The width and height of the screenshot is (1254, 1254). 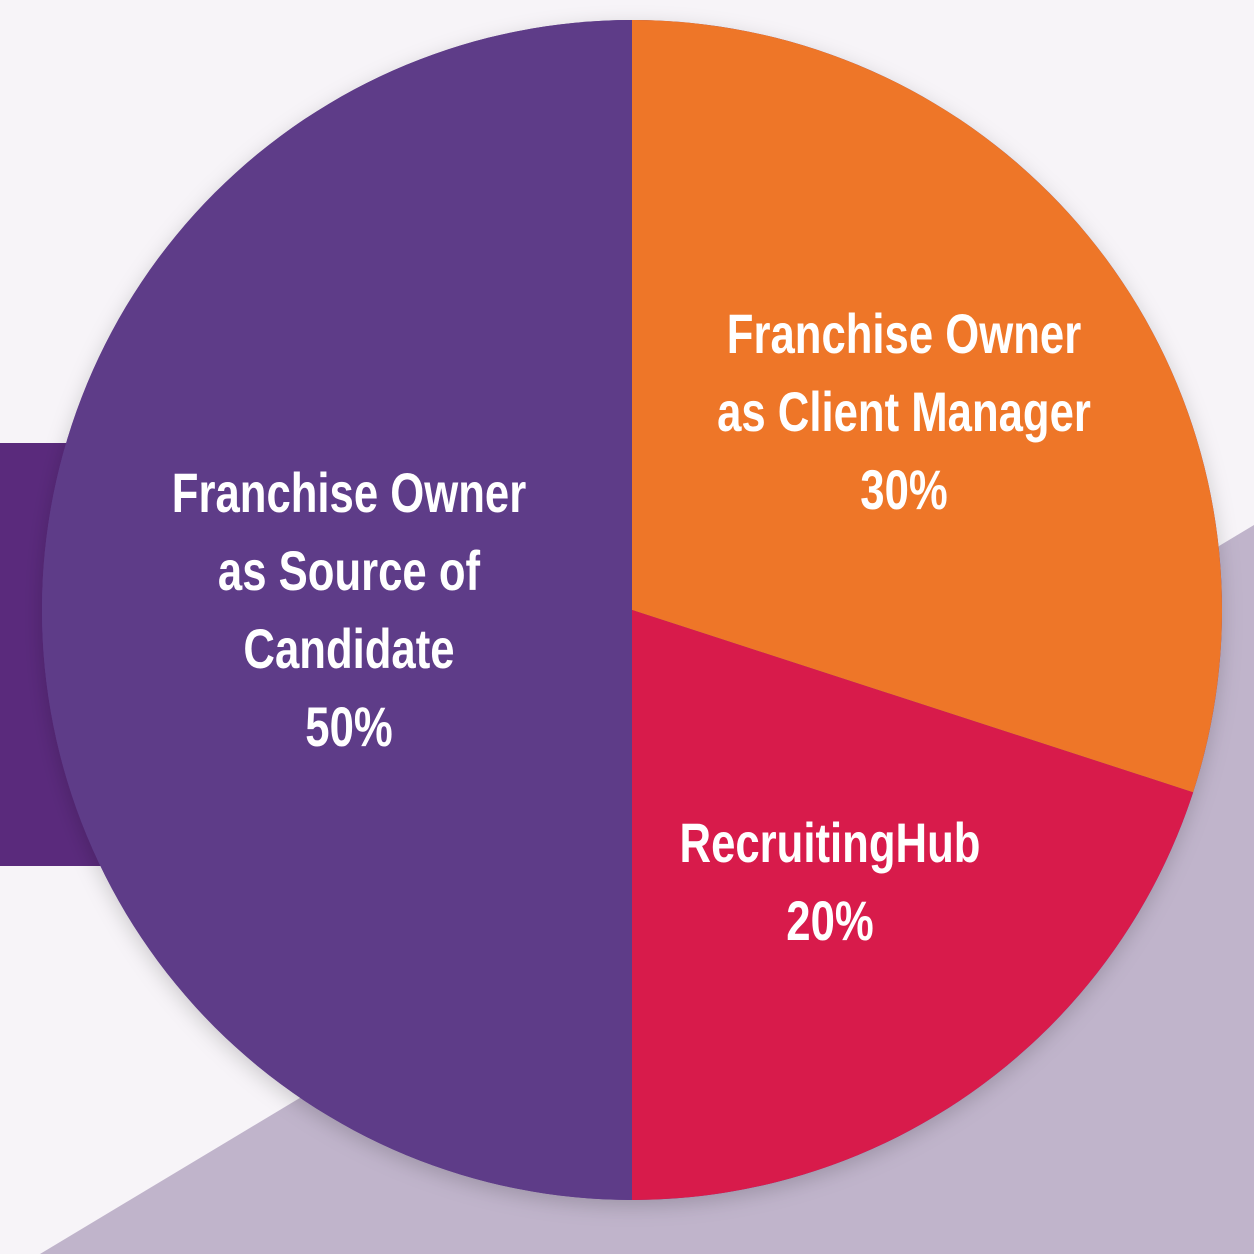 What do you see at coordinates (829, 921) in the screenshot?
I see `value-label: 20%` at bounding box center [829, 921].